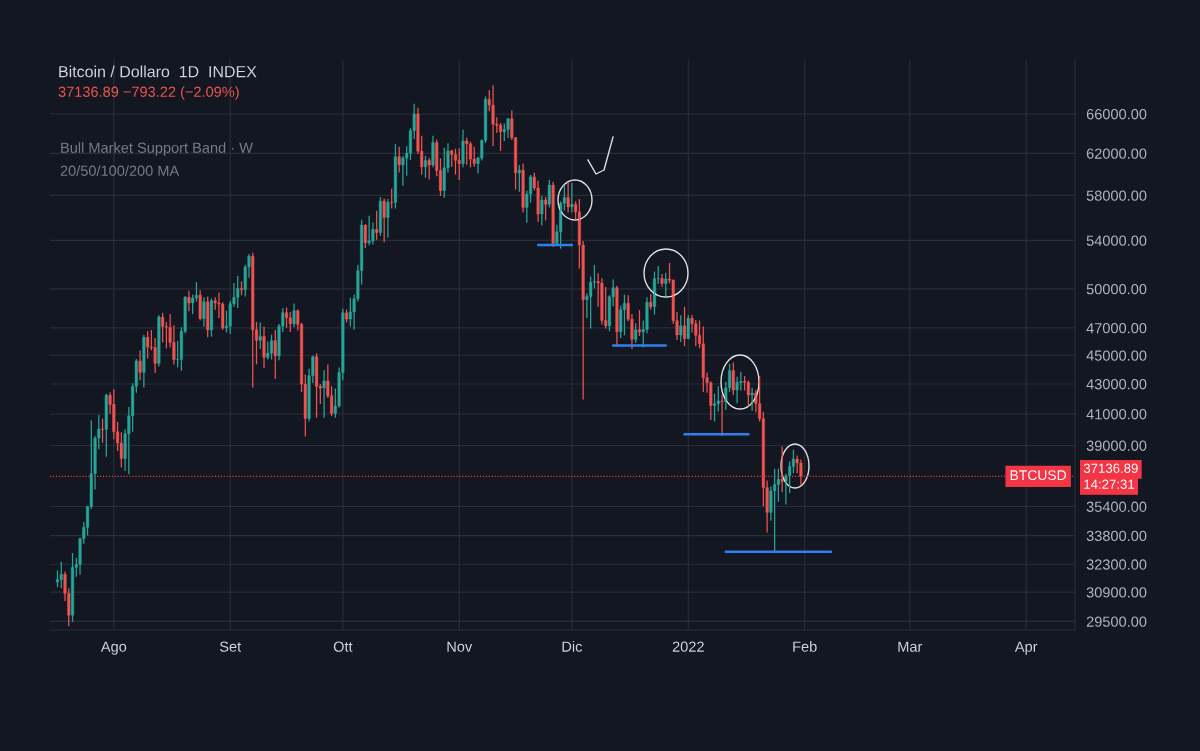  What do you see at coordinates (1116, 328) in the screenshot?
I see `y-tick-label: 47000.00` at bounding box center [1116, 328].